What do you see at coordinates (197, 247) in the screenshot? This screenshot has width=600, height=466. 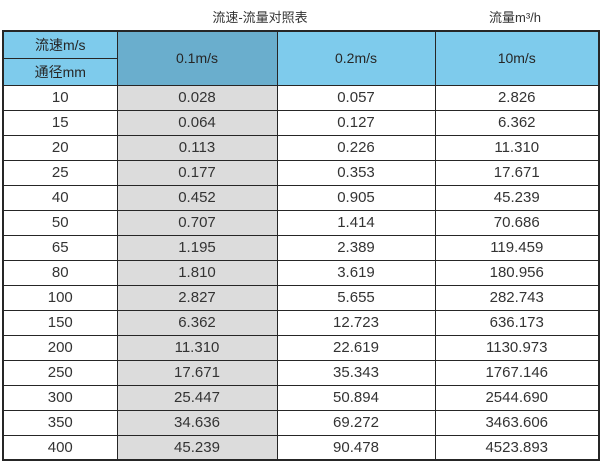 I see `value-cell-0-1ms: 1.195` at bounding box center [197, 247].